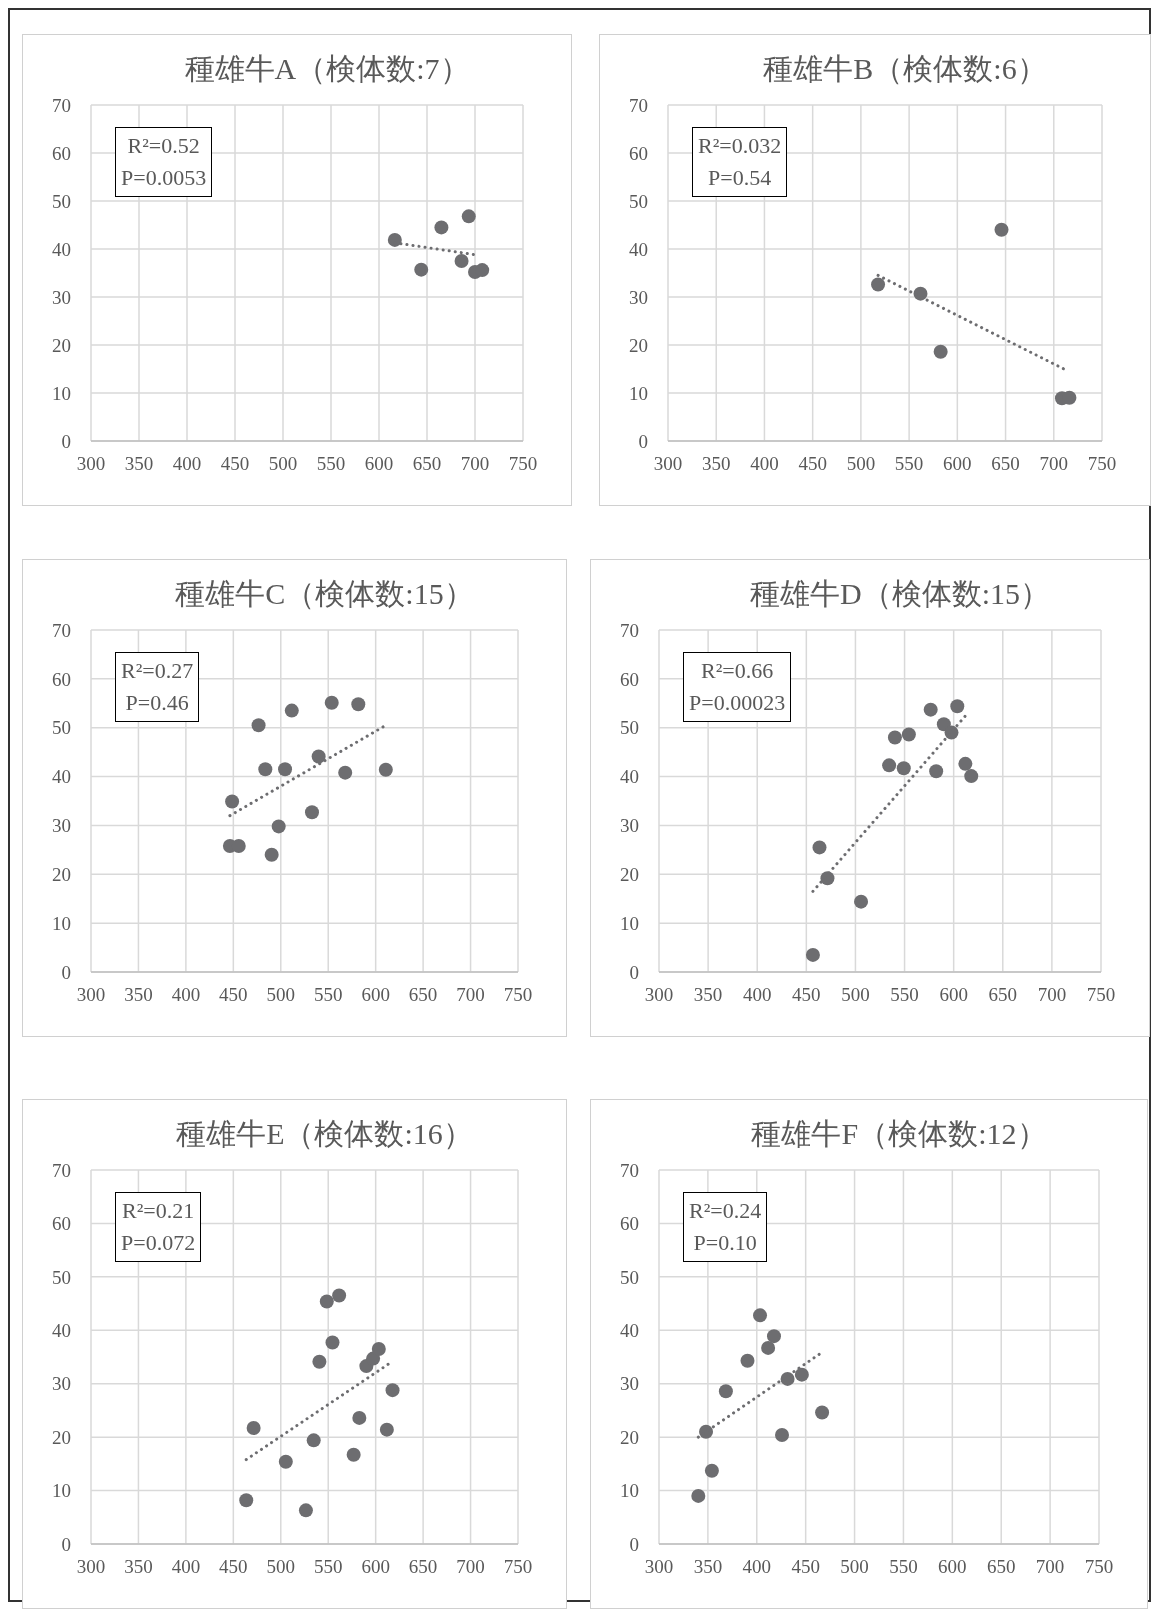  What do you see at coordinates (740, 178) in the screenshot?
I see `annotation: P=0.54` at bounding box center [740, 178].